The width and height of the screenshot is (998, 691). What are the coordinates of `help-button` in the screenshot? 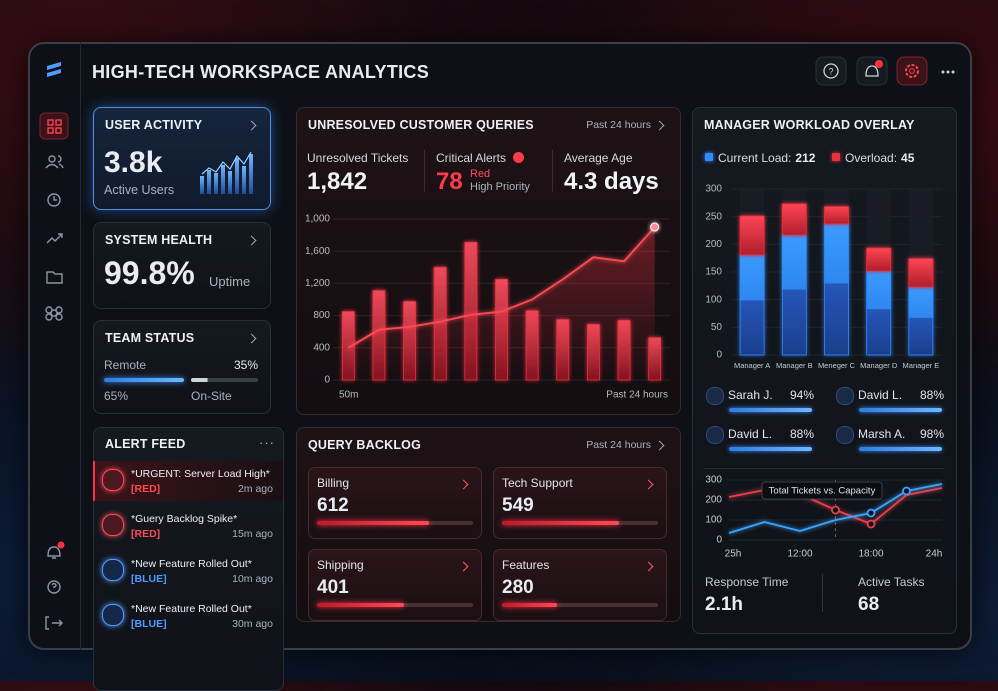 It's located at (831, 71).